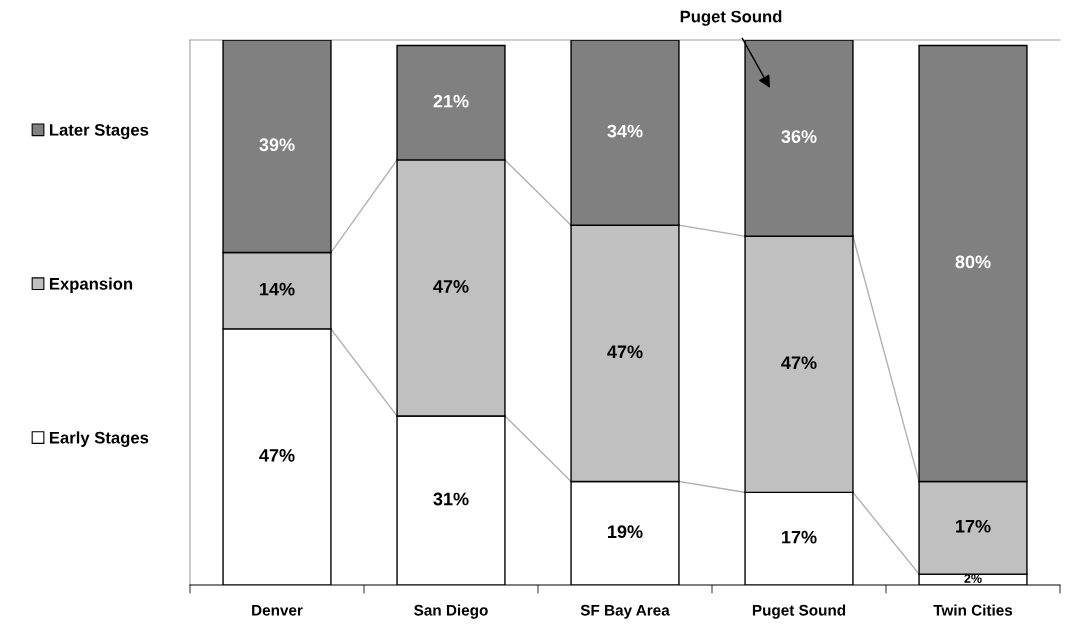 The width and height of the screenshot is (1089, 624). Describe the element at coordinates (625, 611) in the screenshot. I see `x-tick-label: SF Bay Area` at that location.